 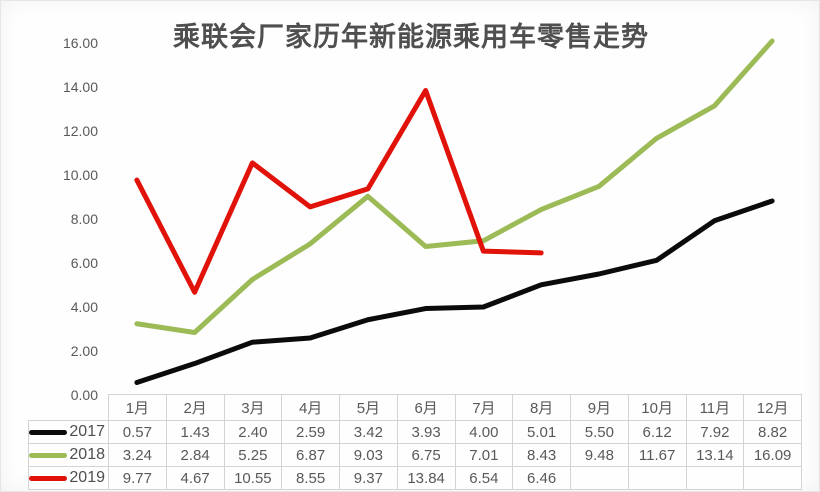 I want to click on table-corner-cell, so click(x=69, y=408).